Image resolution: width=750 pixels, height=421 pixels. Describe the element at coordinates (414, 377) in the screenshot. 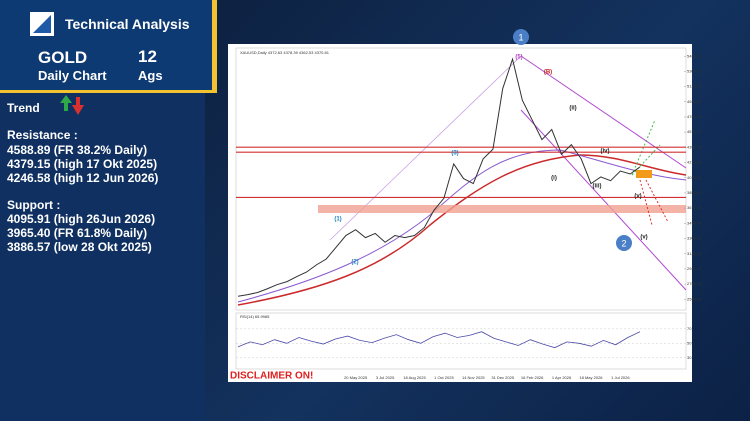

I see `x-tick-label: 18 Aug 2025` at that location.